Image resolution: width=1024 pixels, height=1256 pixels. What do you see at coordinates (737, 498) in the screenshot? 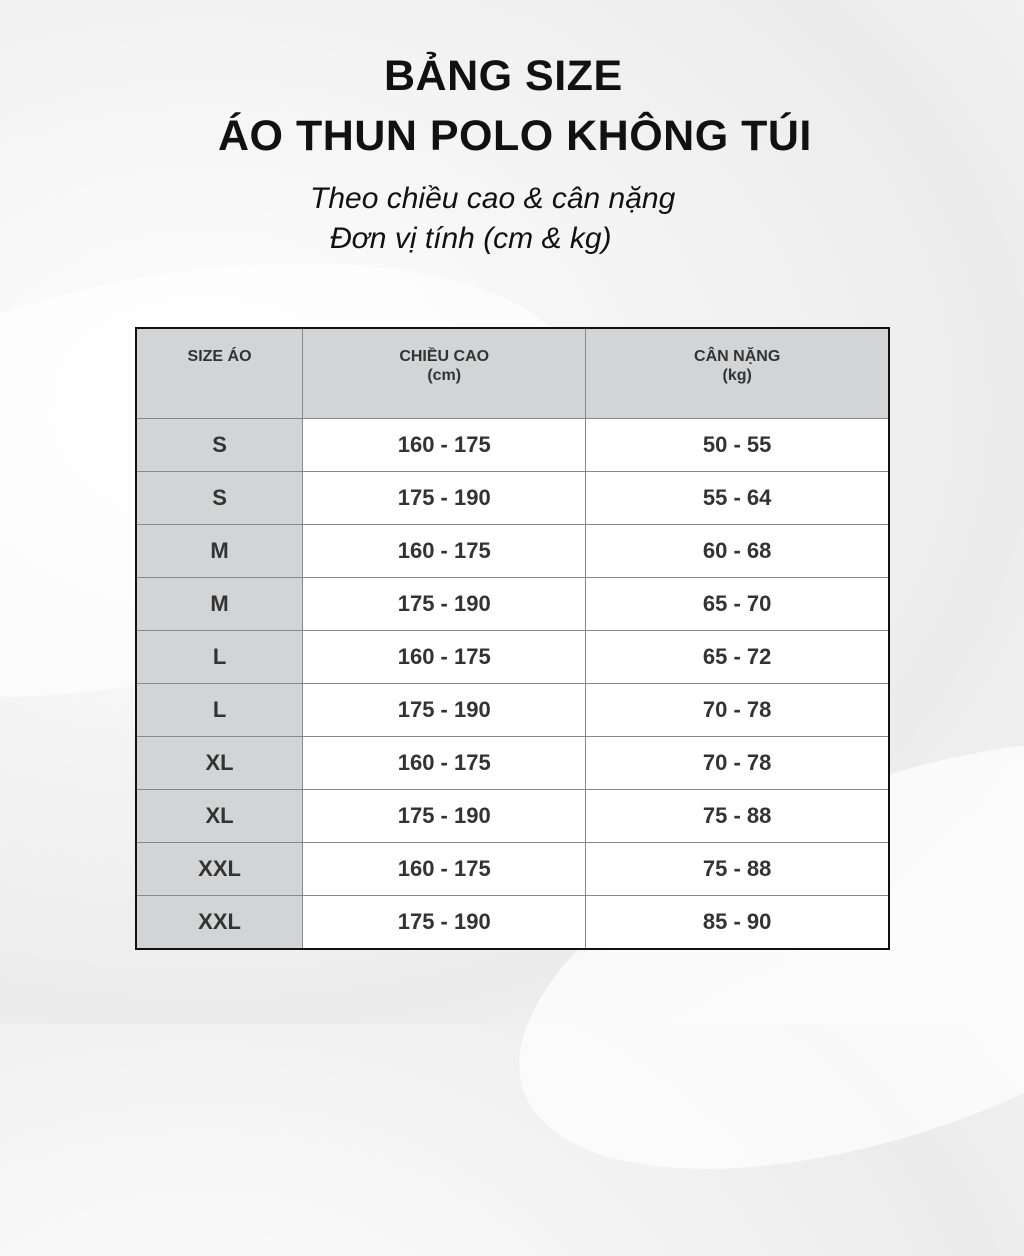
I see `weight-cell: 55 - 64` at bounding box center [737, 498].